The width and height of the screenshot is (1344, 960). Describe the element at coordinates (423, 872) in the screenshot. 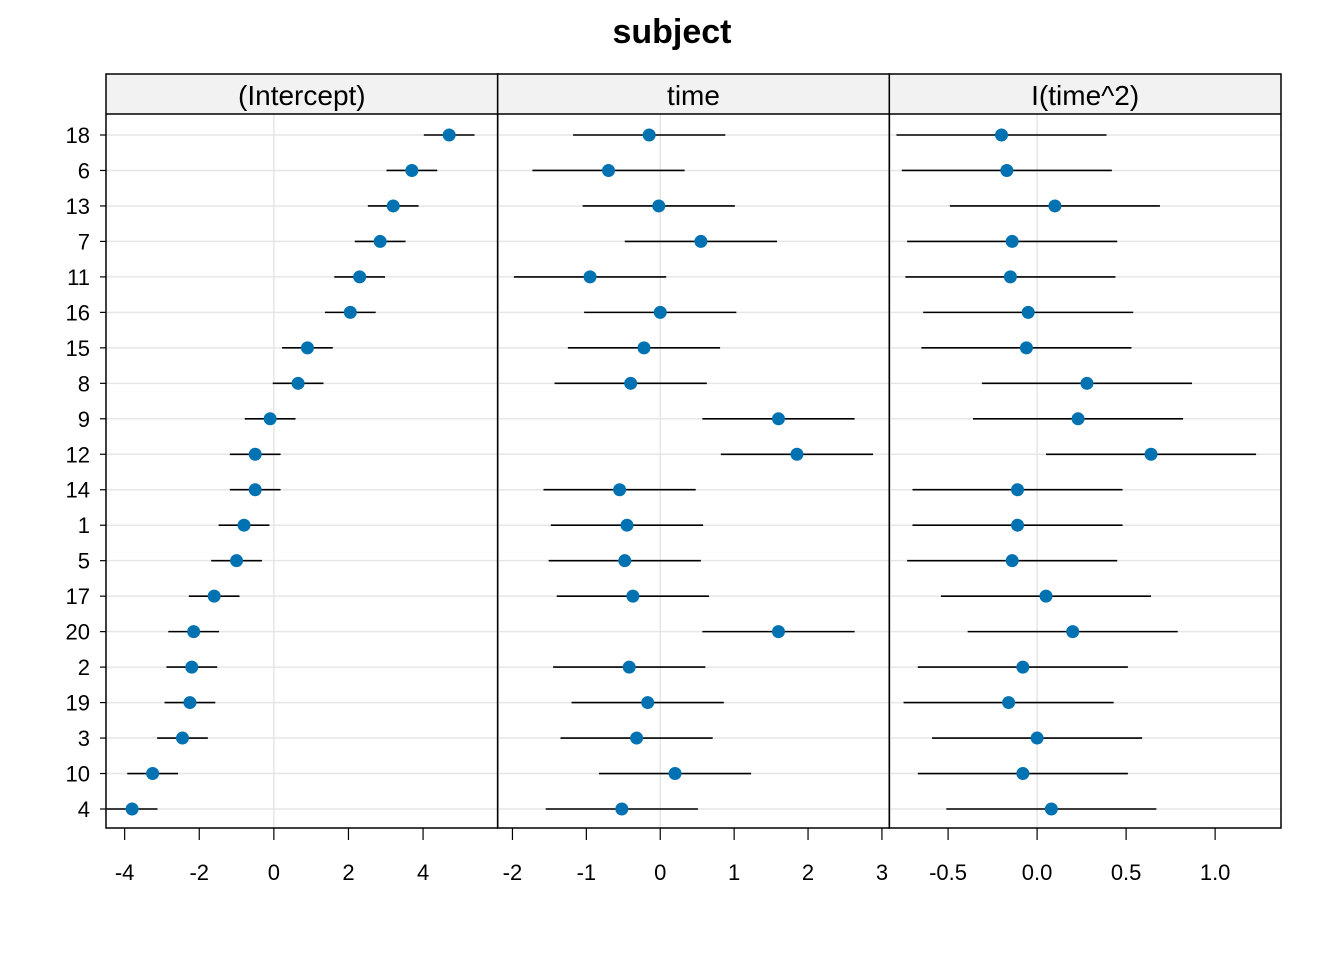

I see `x-tick-label: 4` at that location.